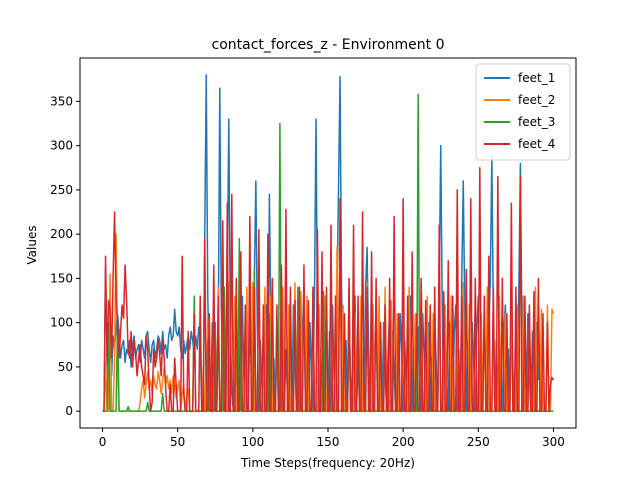  Describe the element at coordinates (328, 45) in the screenshot. I see `chart-title: contact_forces_z - Environment 0` at that location.